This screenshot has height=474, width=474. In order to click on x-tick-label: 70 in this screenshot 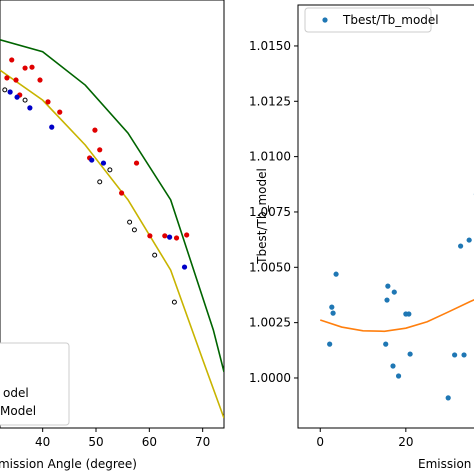, I will do `click(202, 442)`.